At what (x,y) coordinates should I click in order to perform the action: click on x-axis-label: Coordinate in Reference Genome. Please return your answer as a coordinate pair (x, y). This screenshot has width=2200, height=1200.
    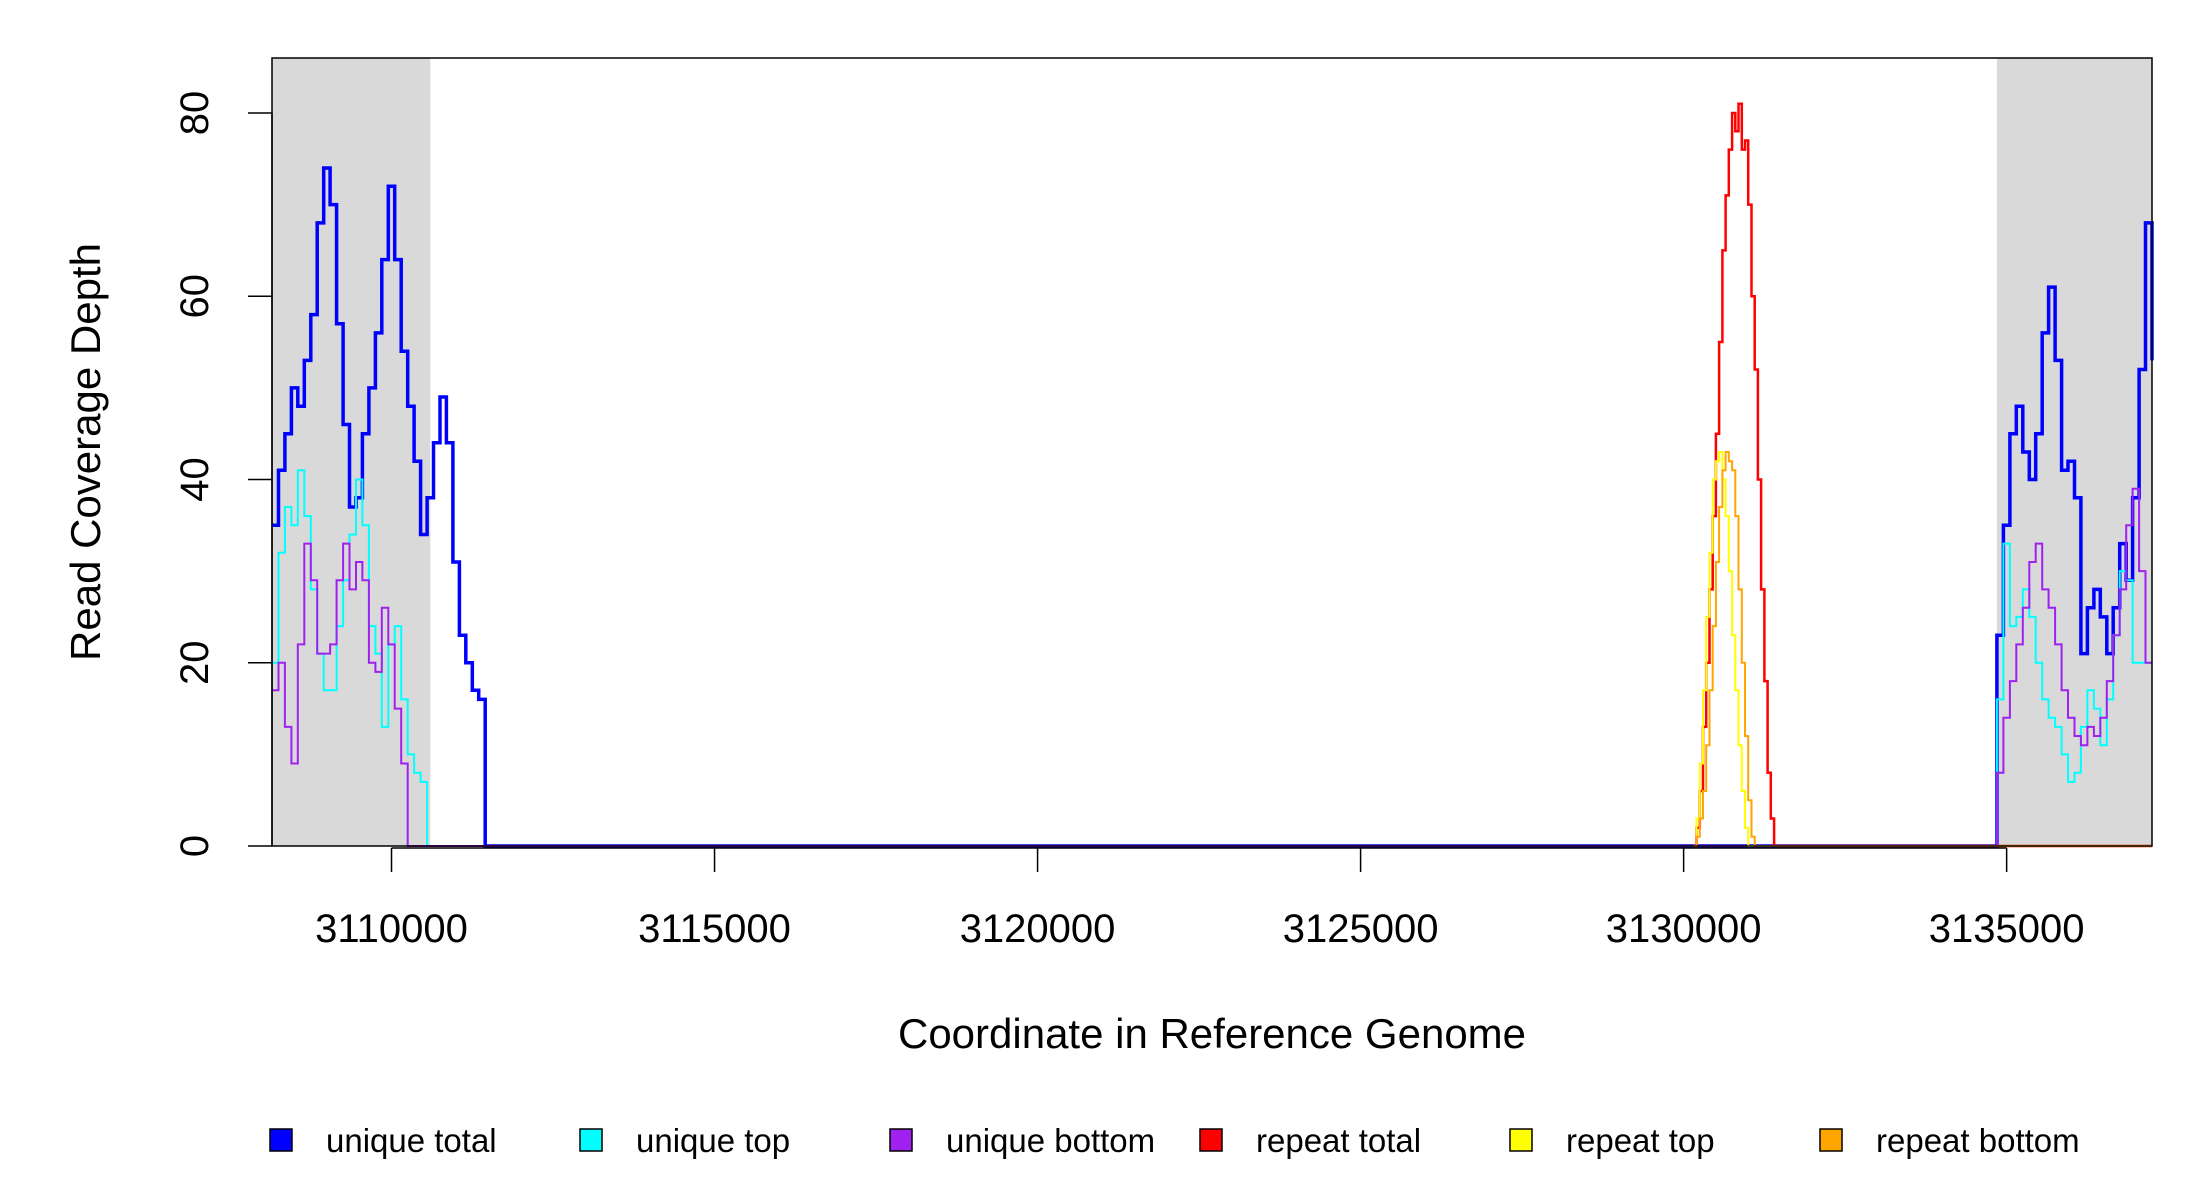
    Looking at the image, I should click on (1212, 1033).